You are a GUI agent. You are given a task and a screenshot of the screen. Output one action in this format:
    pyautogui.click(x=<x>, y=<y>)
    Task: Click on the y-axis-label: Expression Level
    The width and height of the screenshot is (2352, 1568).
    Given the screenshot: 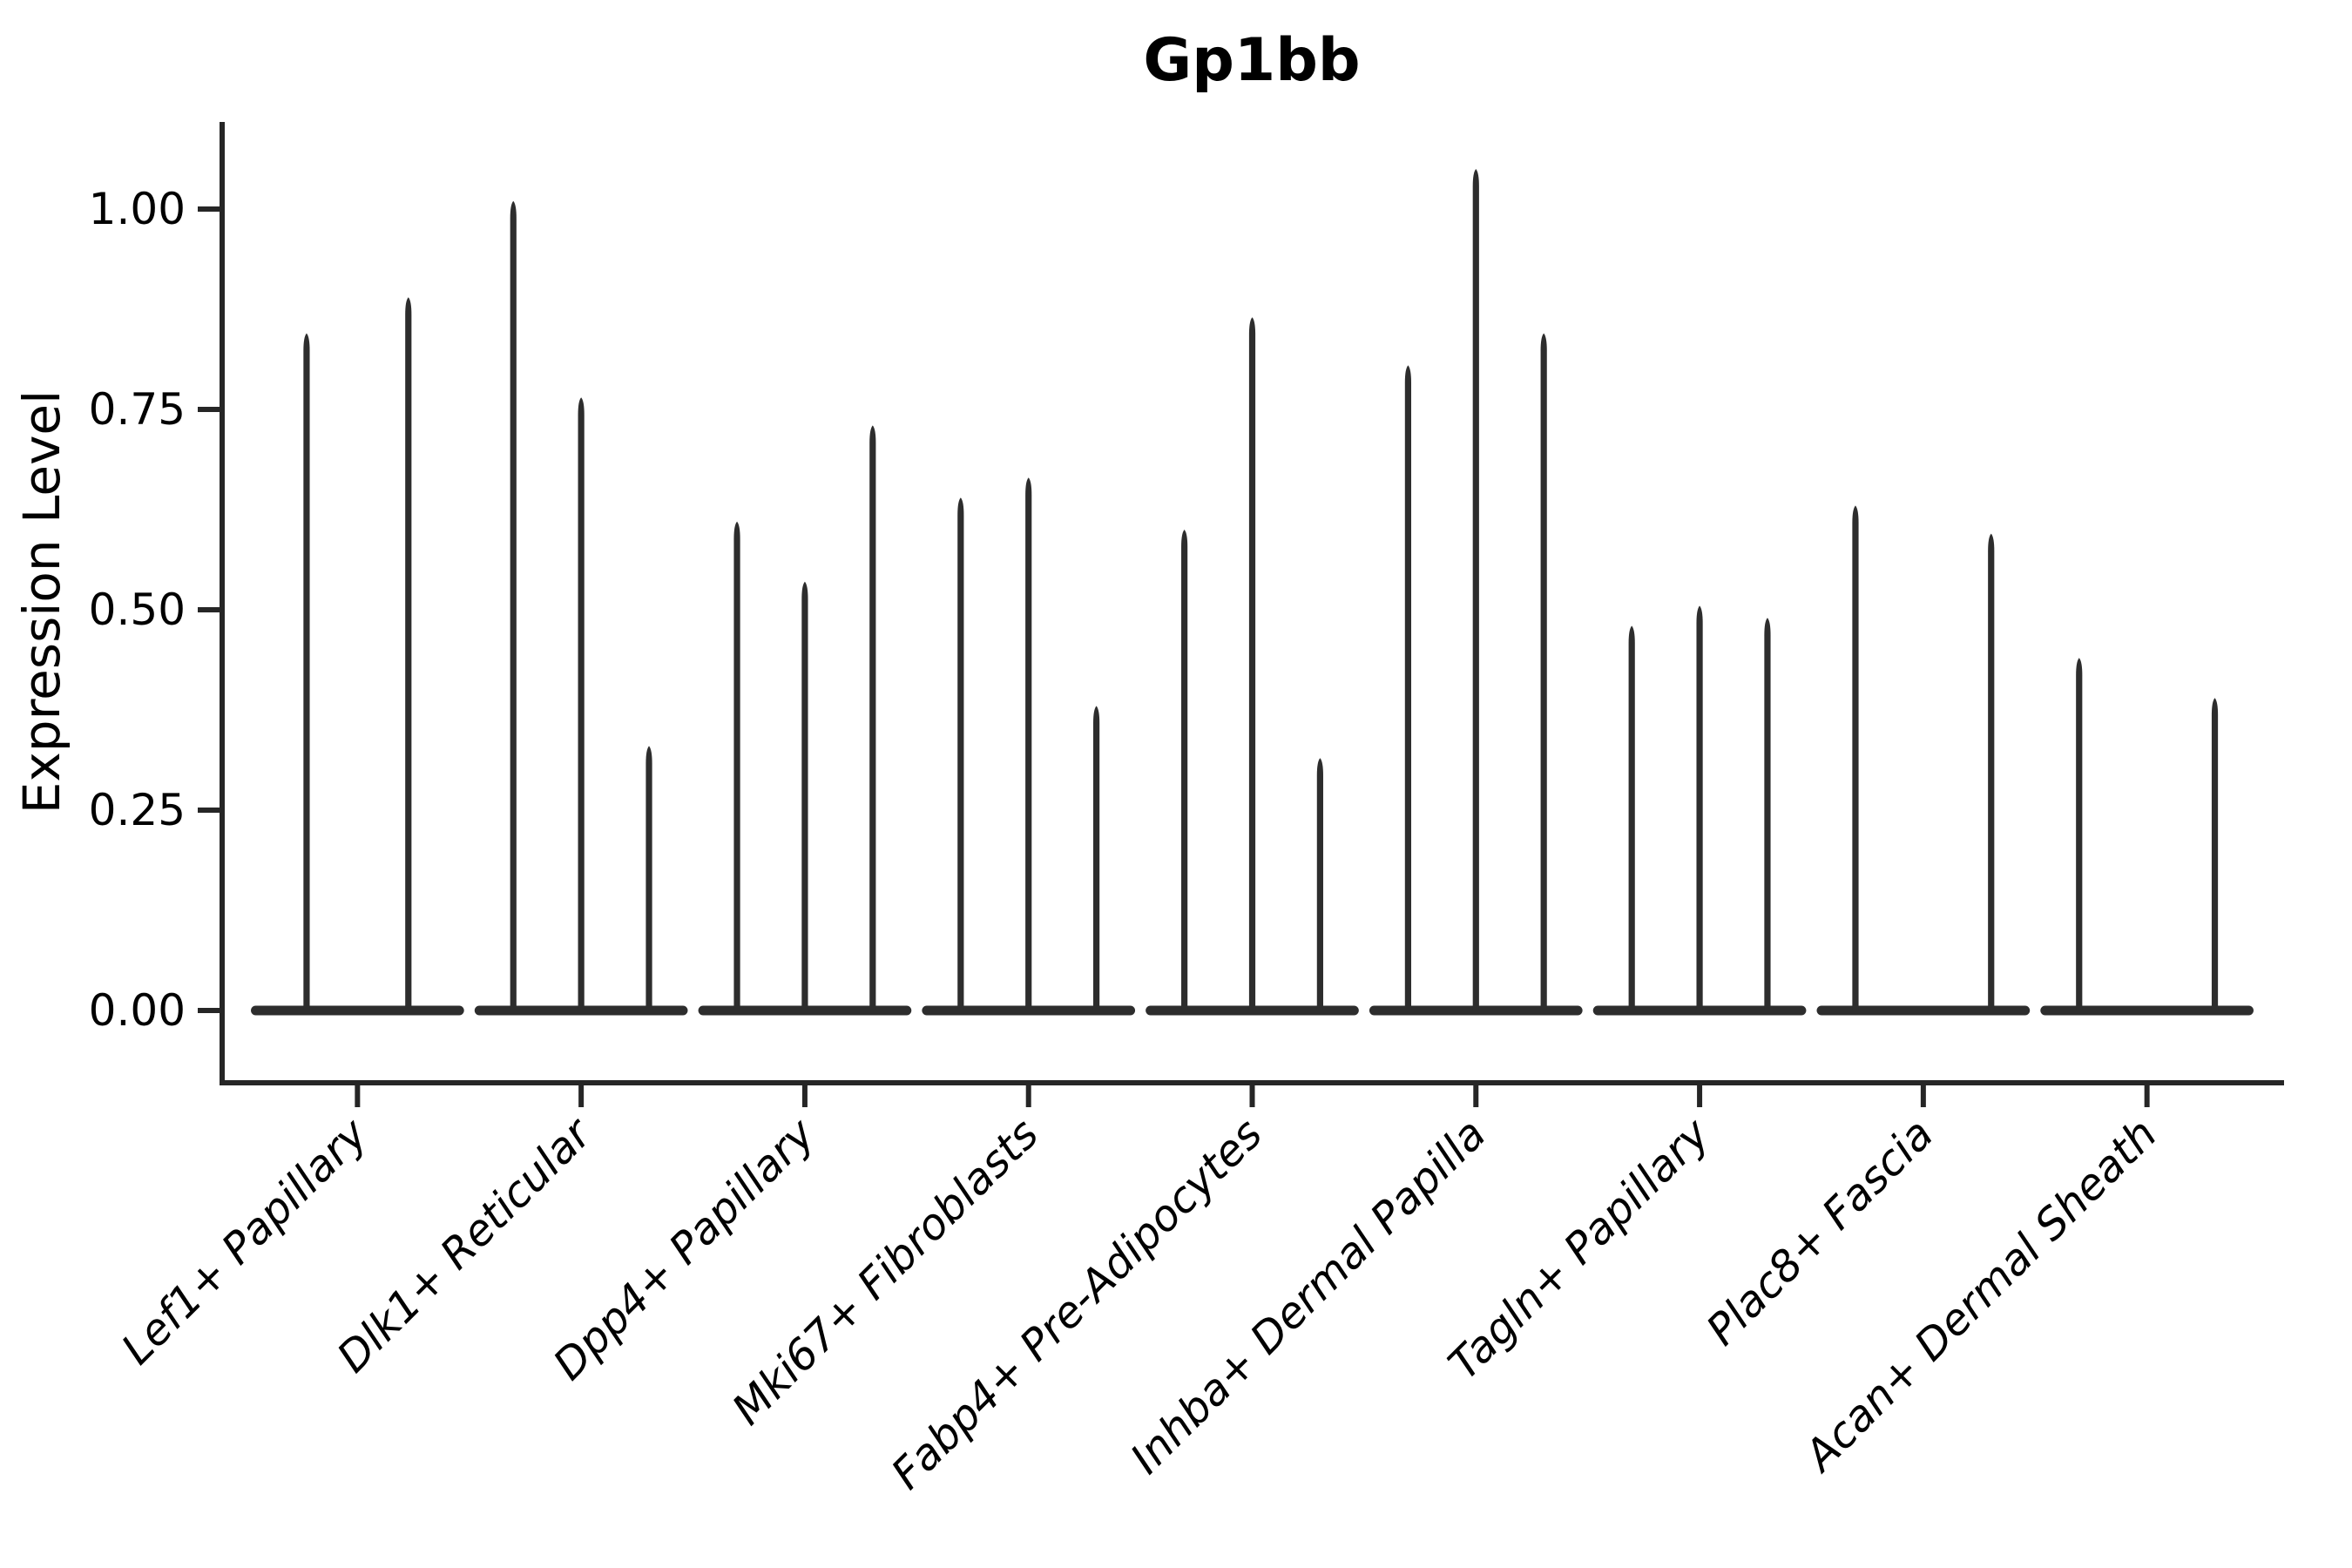 What is the action you would take?
    pyautogui.click(x=41, y=602)
    